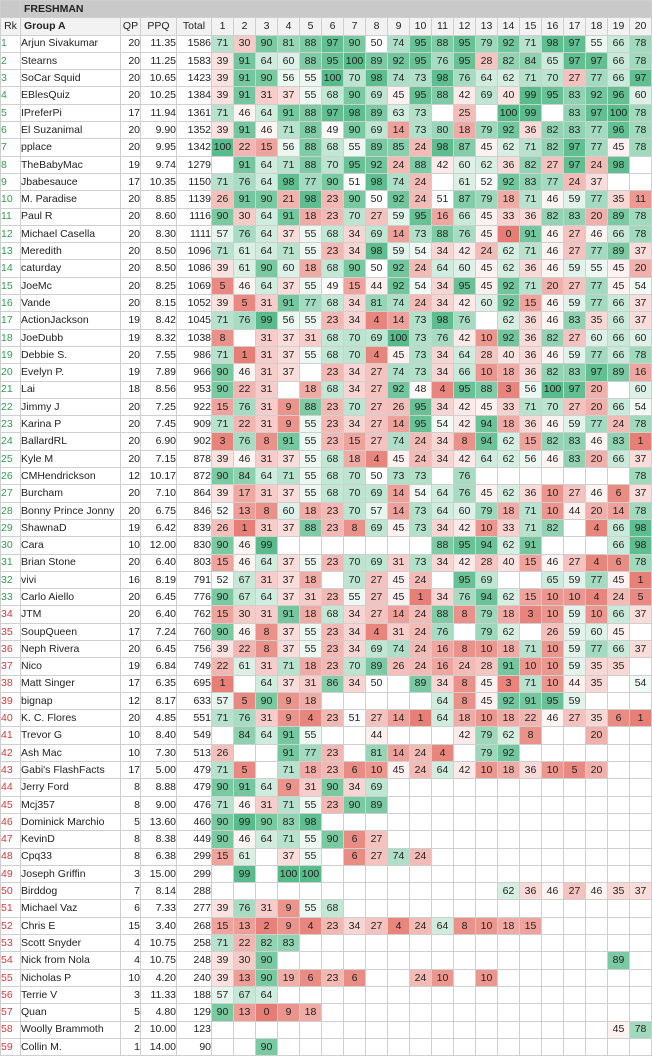  What do you see at coordinates (596, 113) in the screenshot?
I see `question-score: 97` at bounding box center [596, 113].